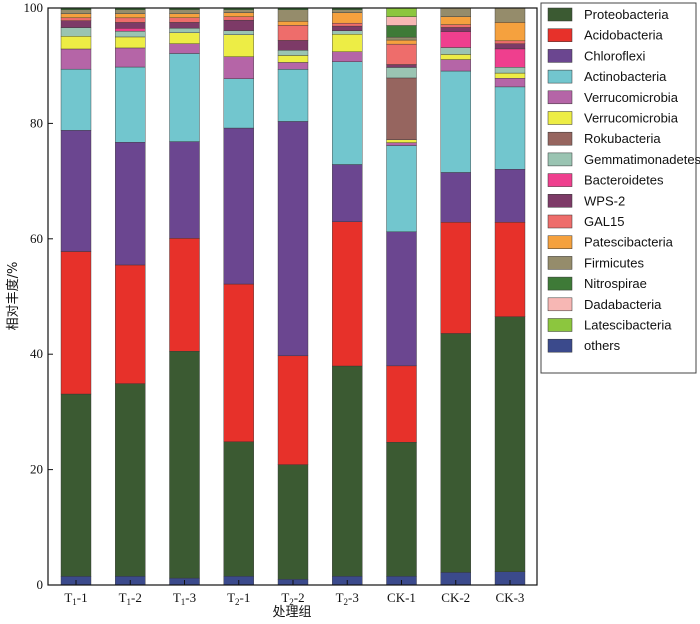 This screenshot has width=700, height=624. I want to click on x-tick-label: T2-3, so click(347, 598).